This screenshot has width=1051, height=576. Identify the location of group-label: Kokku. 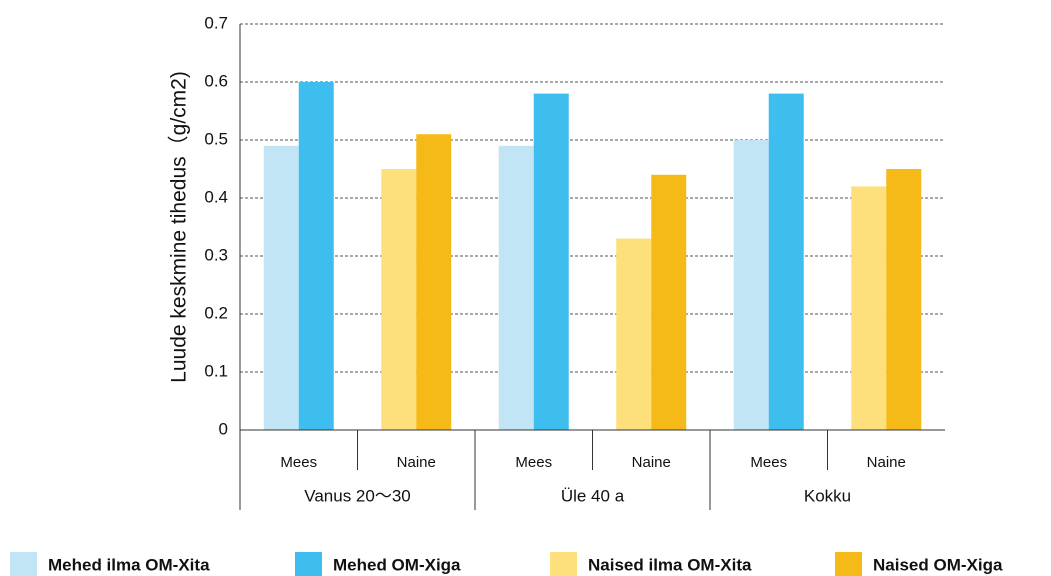
(827, 495).